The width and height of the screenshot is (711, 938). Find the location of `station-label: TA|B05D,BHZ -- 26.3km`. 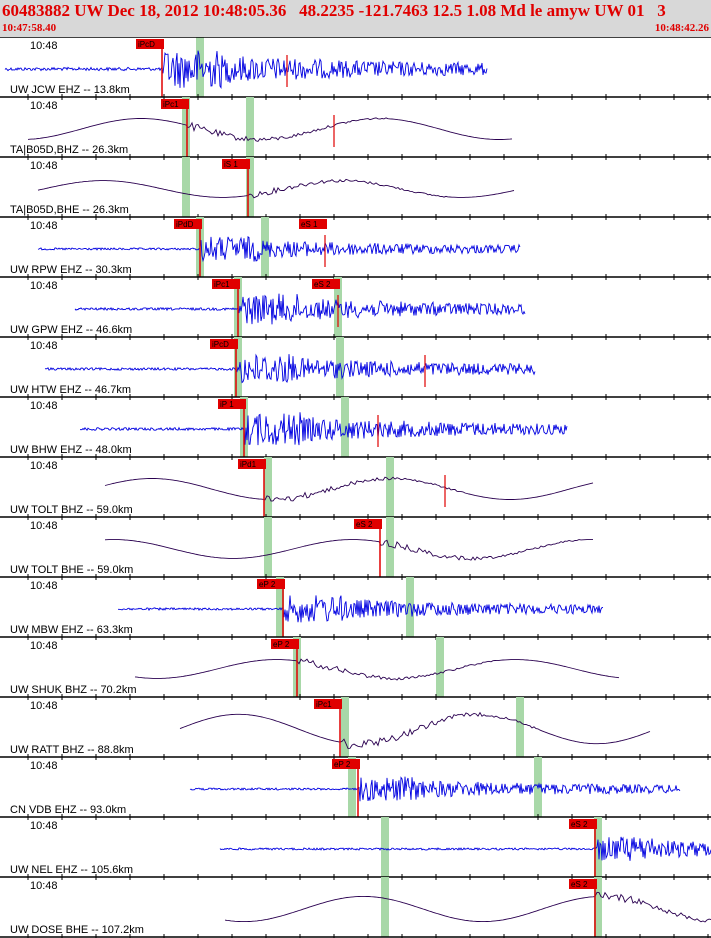

station-label: TA|B05D,BHZ -- 26.3km is located at coordinates (69, 150).